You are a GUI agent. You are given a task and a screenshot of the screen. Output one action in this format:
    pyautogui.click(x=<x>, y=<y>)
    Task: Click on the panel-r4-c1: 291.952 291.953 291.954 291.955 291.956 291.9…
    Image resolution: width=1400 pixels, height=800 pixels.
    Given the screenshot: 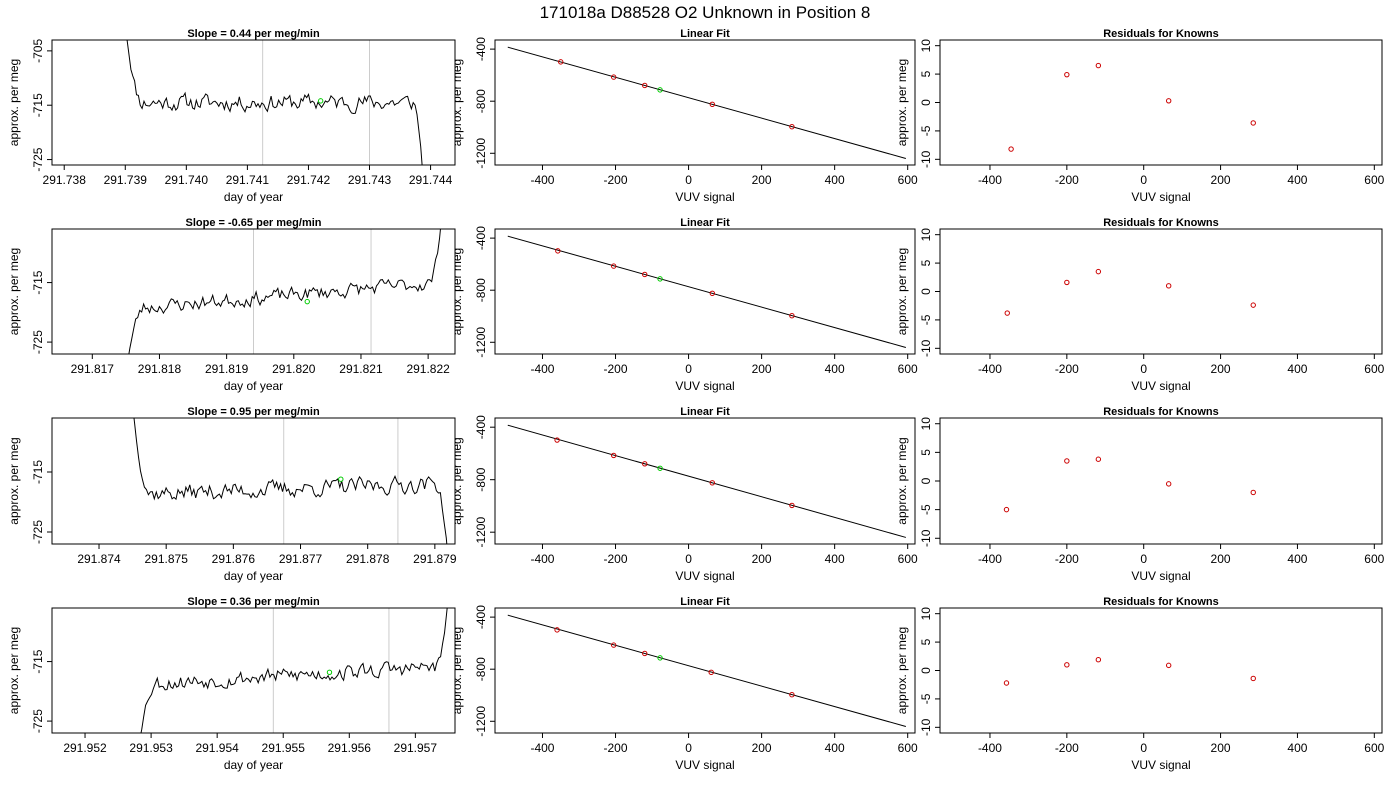 What is the action you would take?
    pyautogui.click(x=231, y=684)
    